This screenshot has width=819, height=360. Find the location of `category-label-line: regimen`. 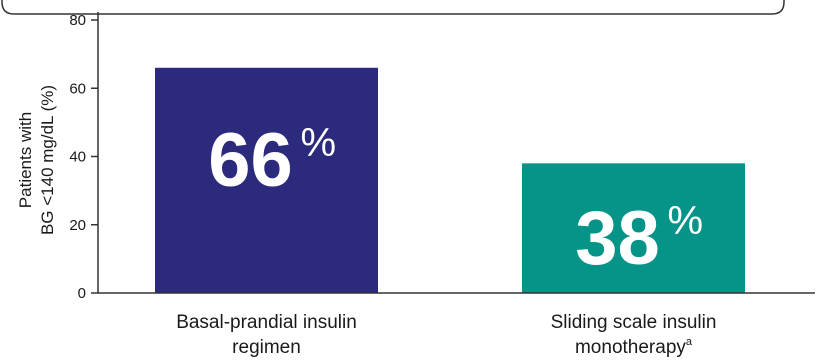

category-label-line: regimen is located at coordinates (266, 347).